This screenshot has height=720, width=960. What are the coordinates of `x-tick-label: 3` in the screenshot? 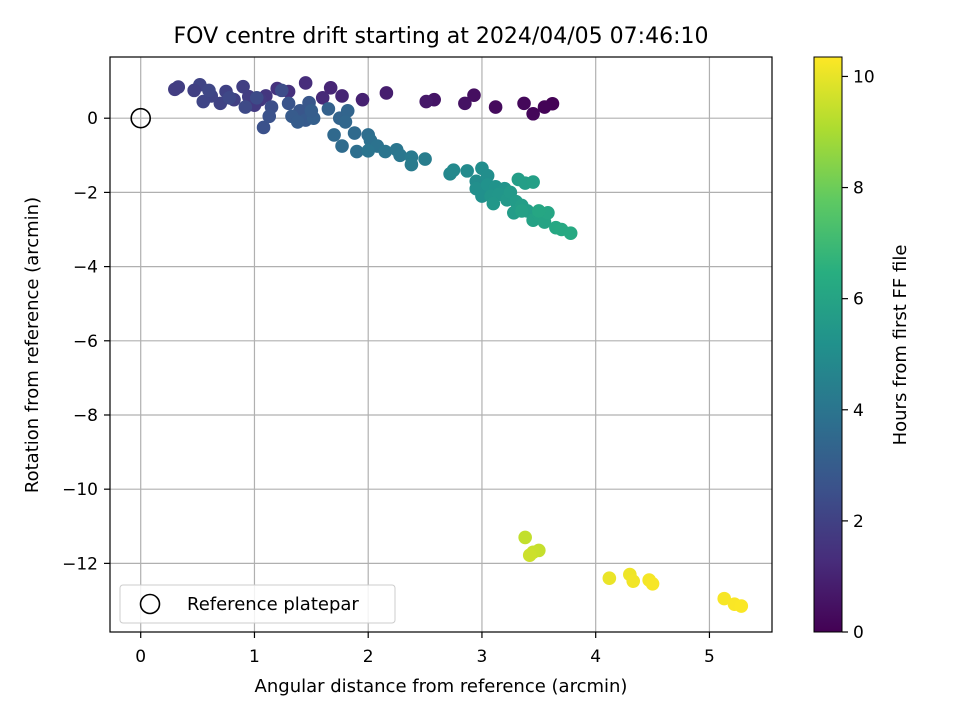 It's located at (482, 657).